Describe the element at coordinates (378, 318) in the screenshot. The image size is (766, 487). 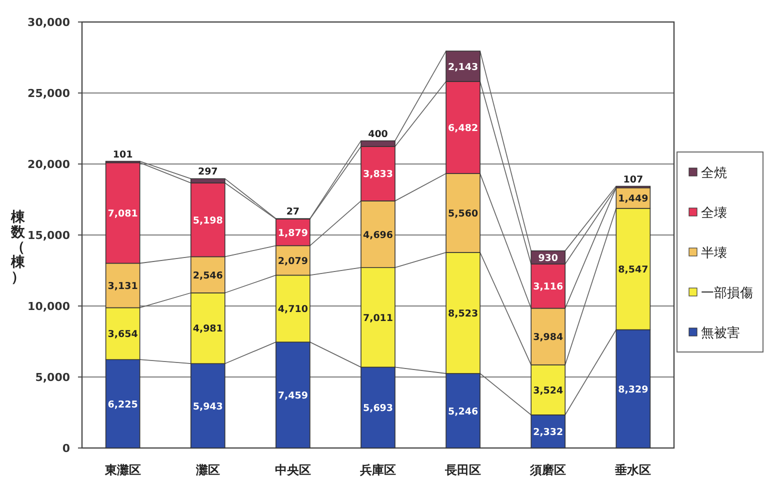
I see `data-label: 7,011` at that location.